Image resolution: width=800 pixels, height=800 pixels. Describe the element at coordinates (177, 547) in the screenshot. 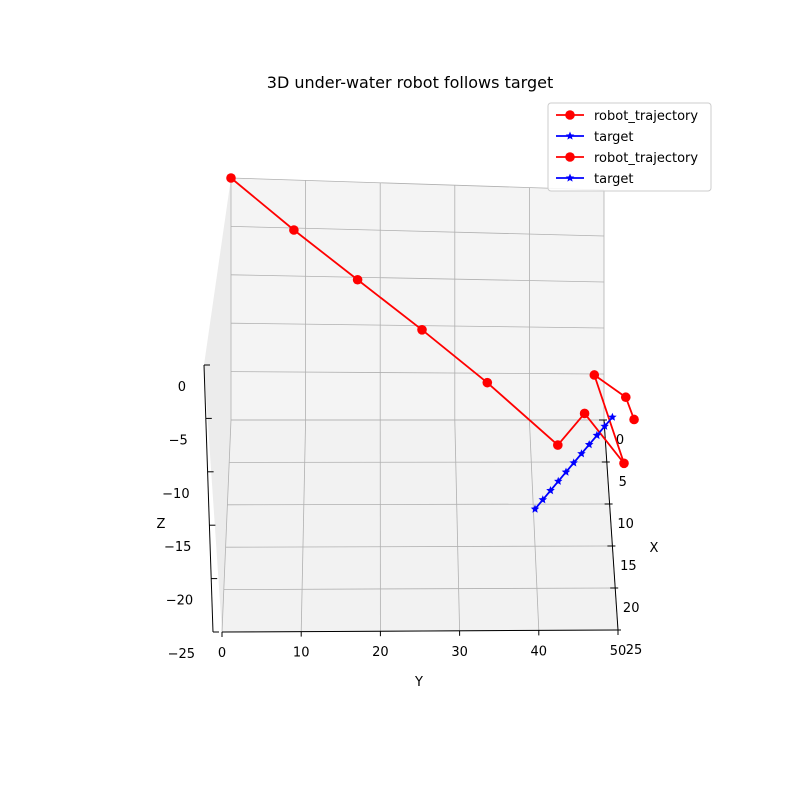

I see `z-tick-label: −15` at that location.